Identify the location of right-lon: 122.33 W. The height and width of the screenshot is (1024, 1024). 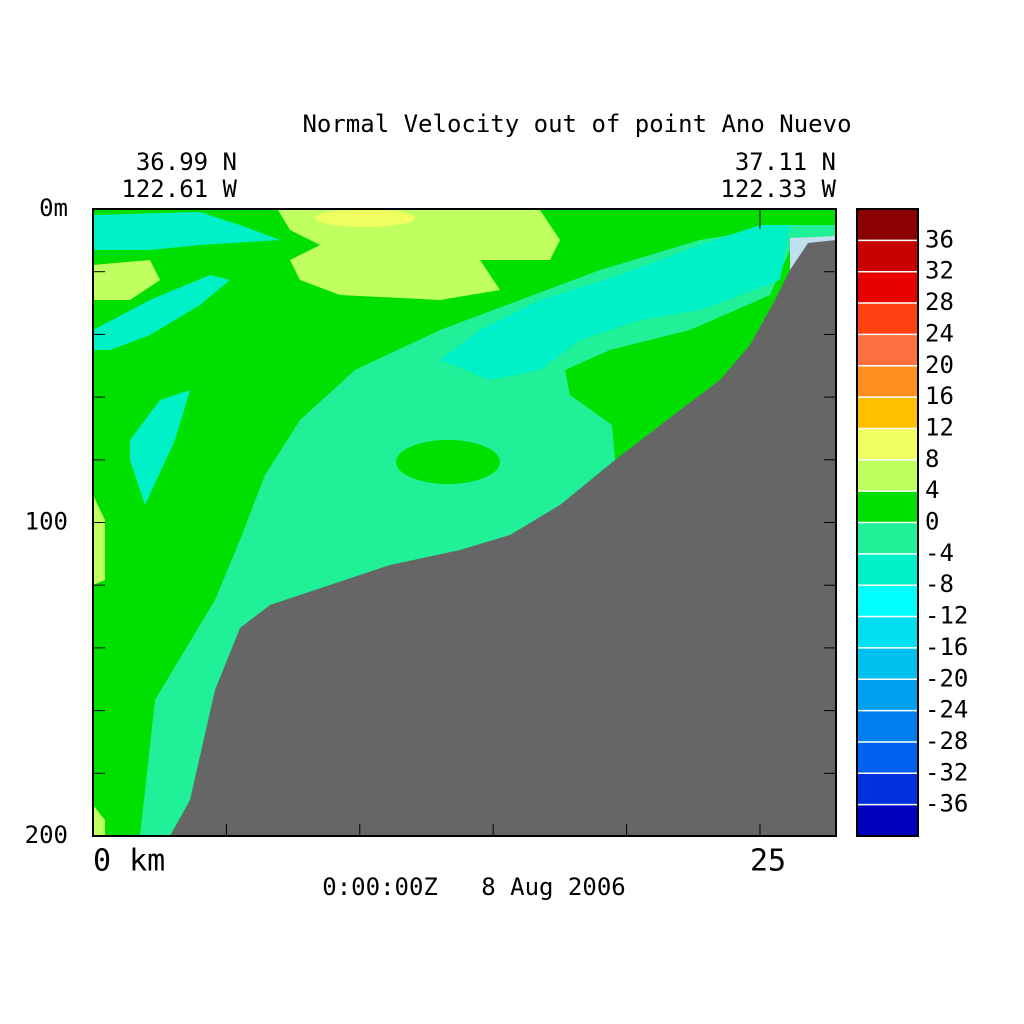
(778, 189).